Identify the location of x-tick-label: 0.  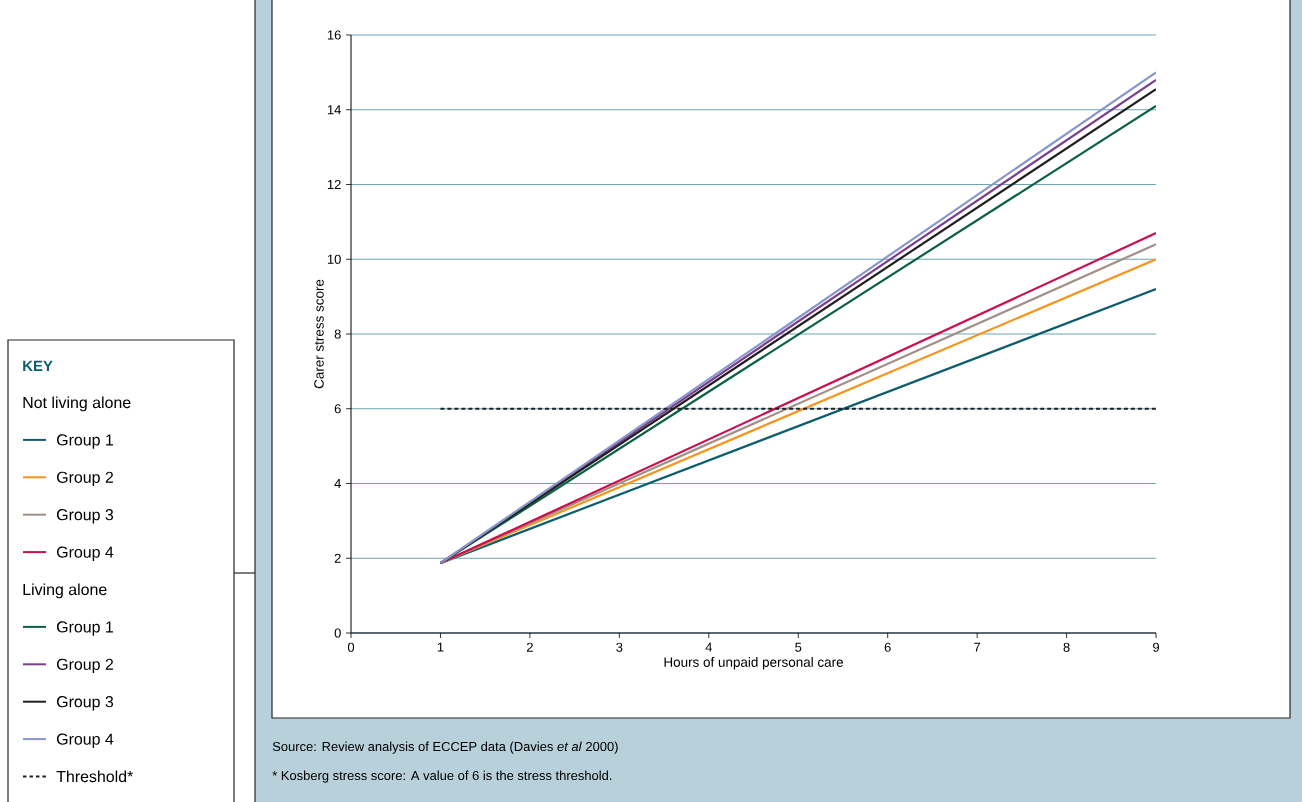
(351, 647).